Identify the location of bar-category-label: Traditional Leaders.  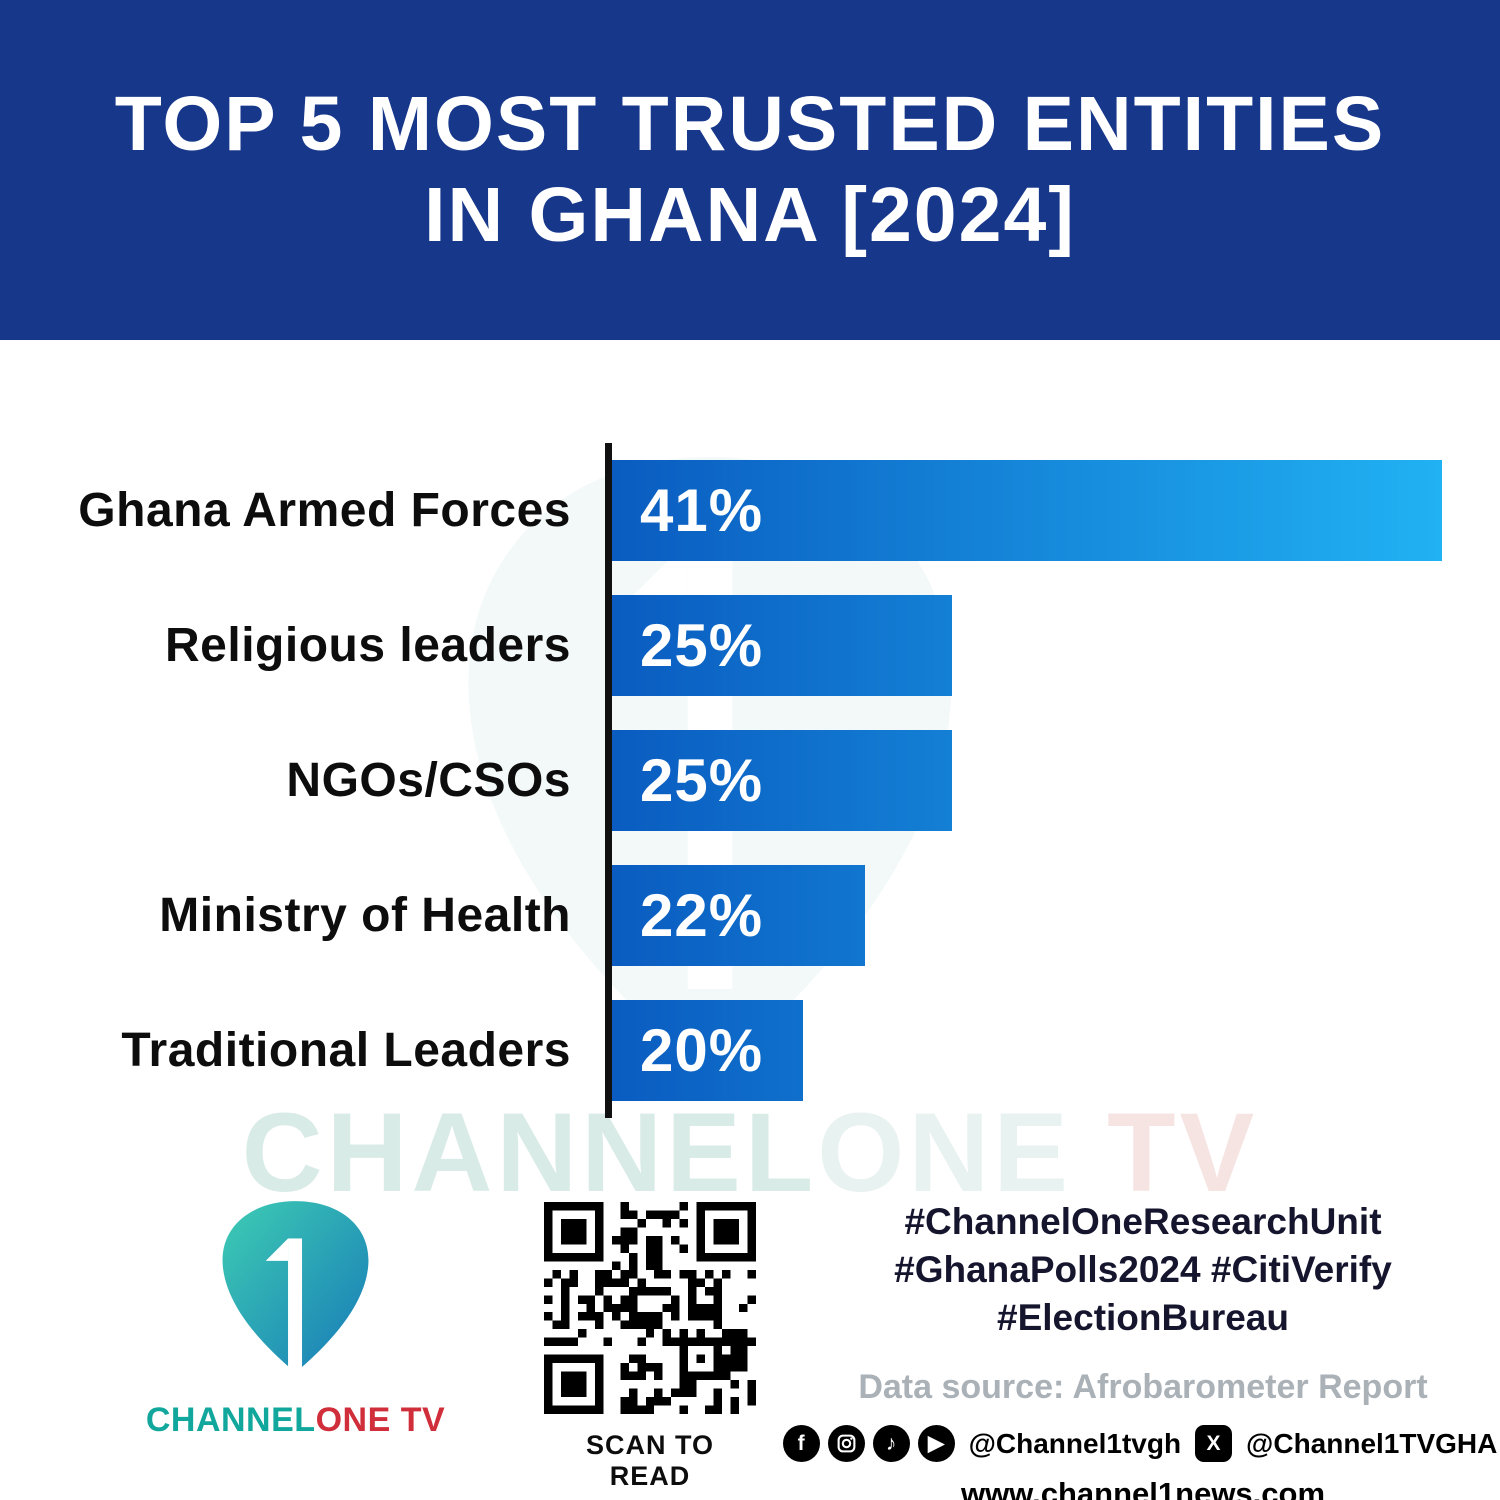
(346, 1050).